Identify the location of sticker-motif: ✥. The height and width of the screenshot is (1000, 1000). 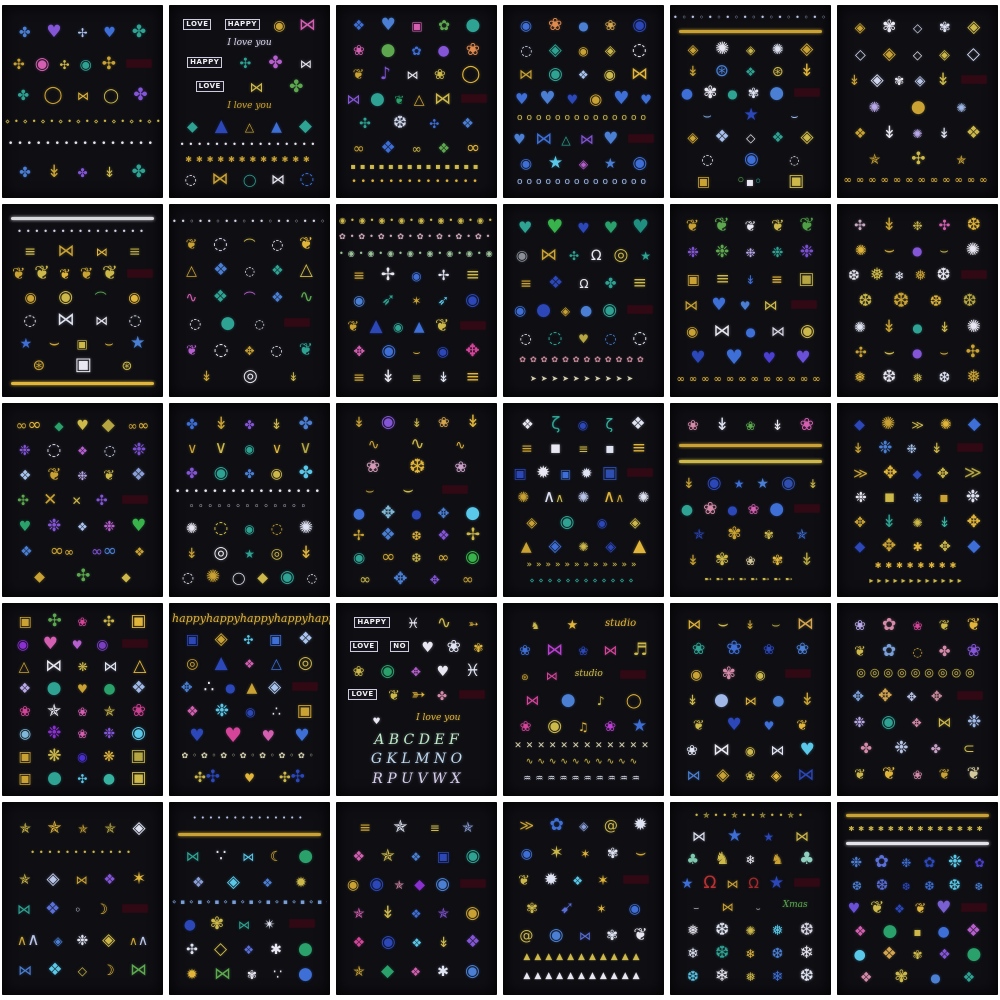
(945, 547).